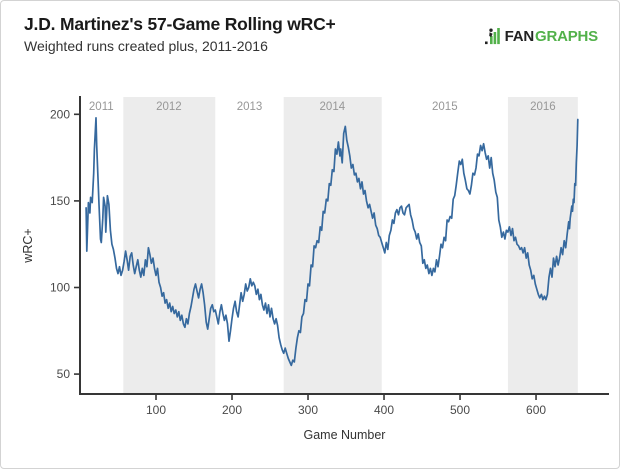 The image size is (620, 469). Describe the element at coordinates (445, 107) in the screenshot. I see `year-label-2015: 2015` at that location.